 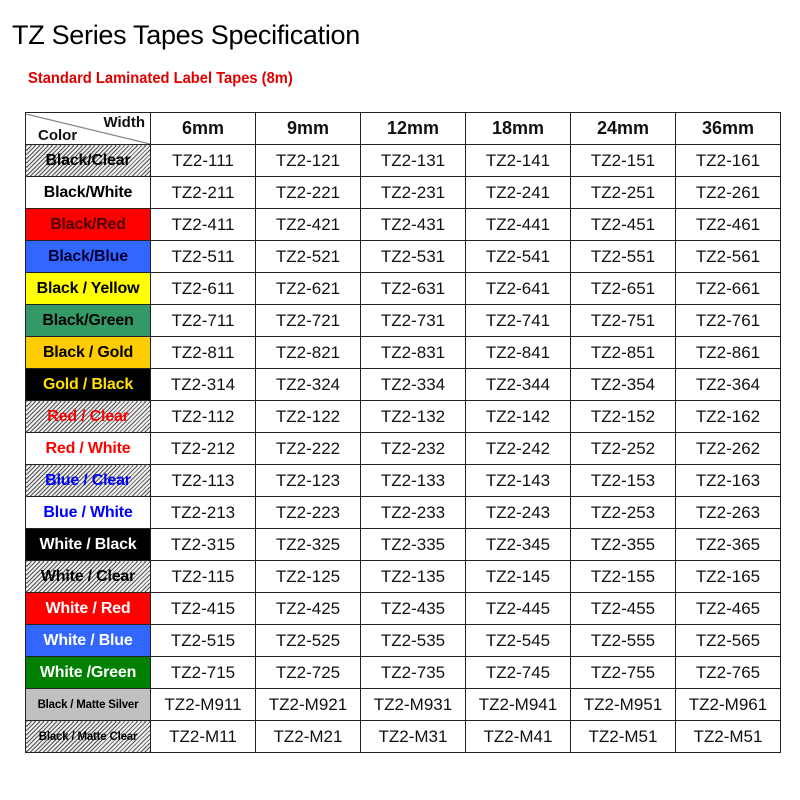 I want to click on width-header: Width, so click(x=124, y=122).